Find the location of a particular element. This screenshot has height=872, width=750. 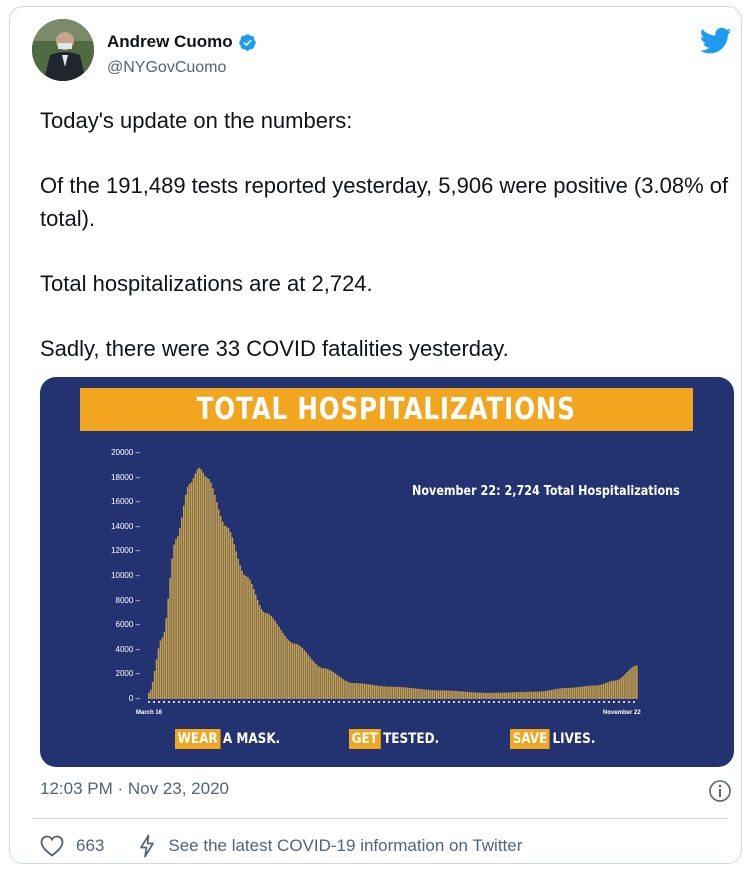

info-icon is located at coordinates (720, 791).